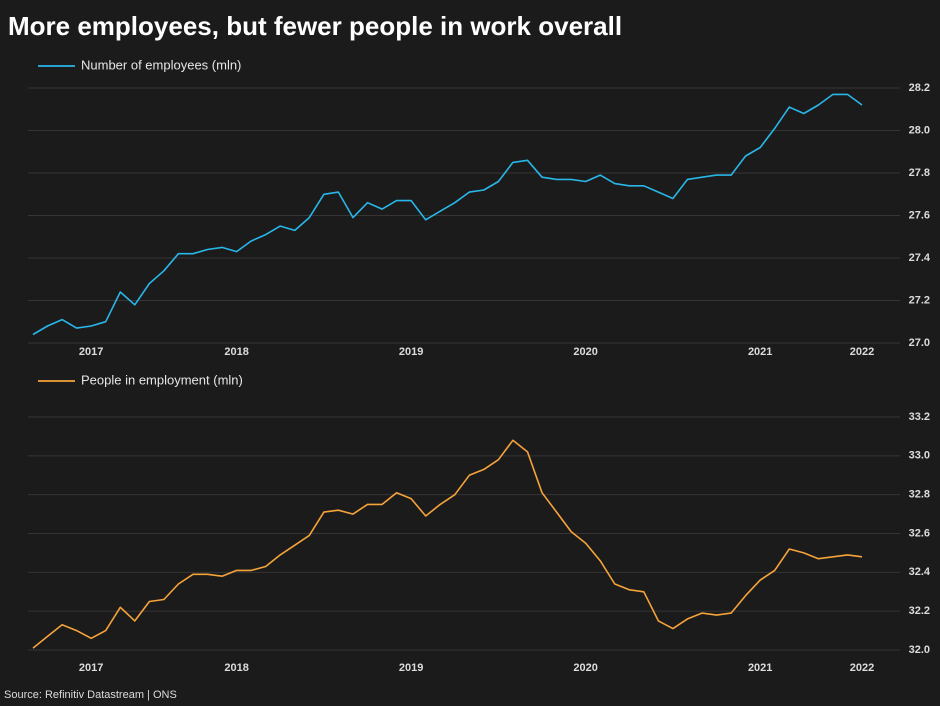 The width and height of the screenshot is (940, 706). Describe the element at coordinates (919, 417) in the screenshot. I see `y-tick-label: 33.2` at that location.